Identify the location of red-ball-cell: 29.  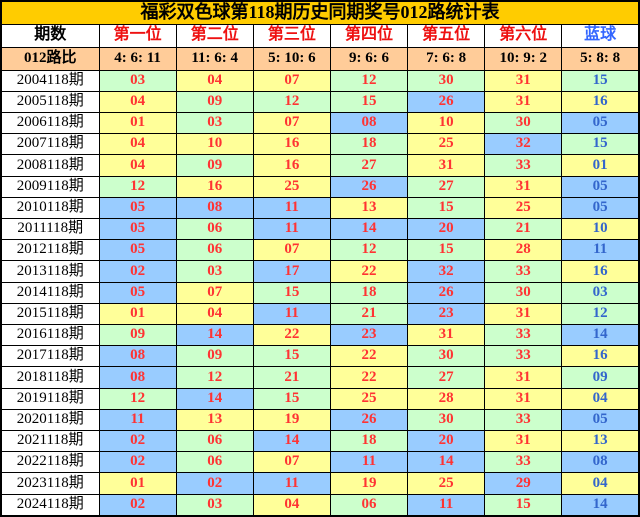
(523, 483).